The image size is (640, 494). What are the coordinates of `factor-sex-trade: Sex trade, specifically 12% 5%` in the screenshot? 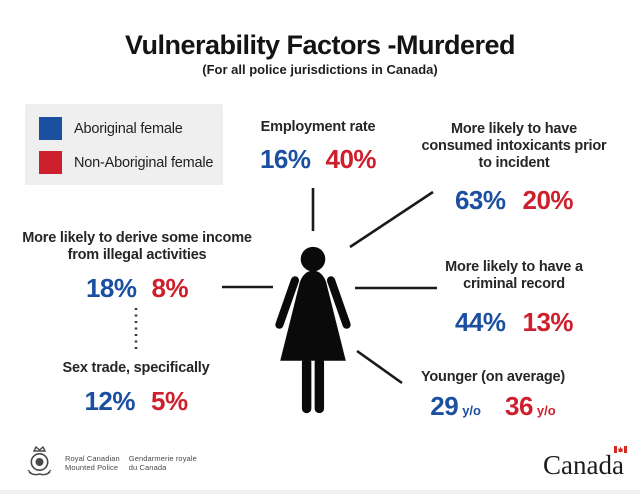 It's located at (136, 388).